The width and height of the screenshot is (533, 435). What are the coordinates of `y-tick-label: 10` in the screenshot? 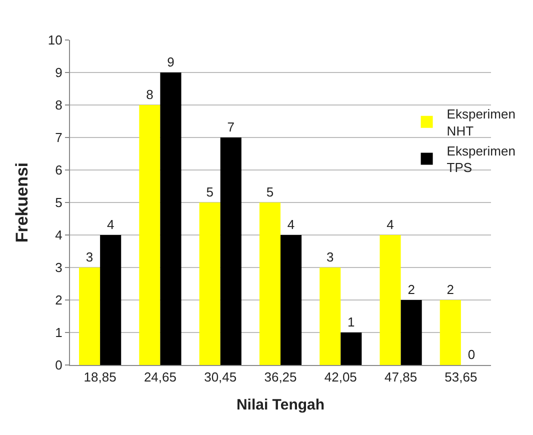 It's located at (55, 40).